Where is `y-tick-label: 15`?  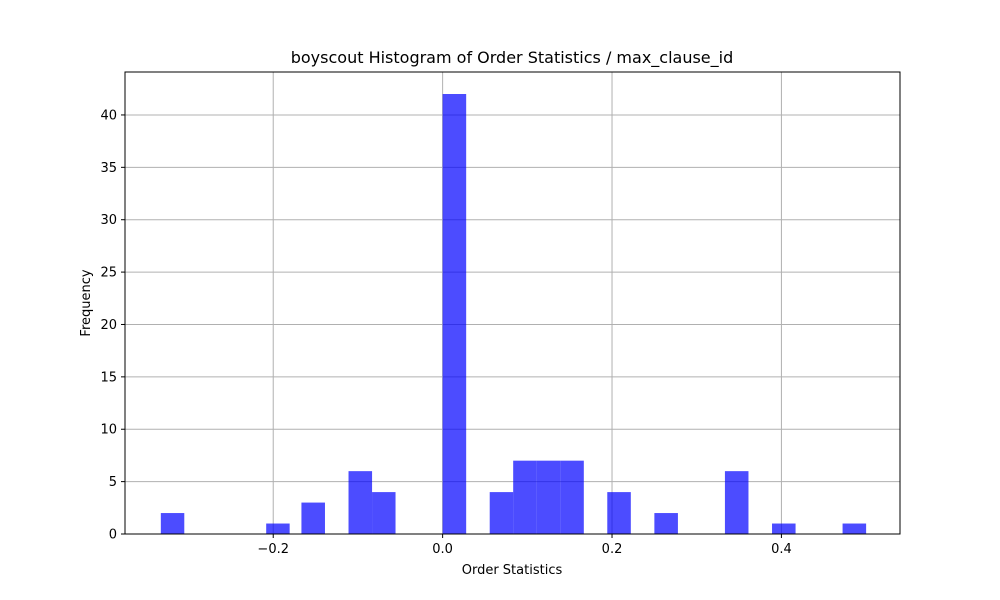
y-tick-label: 15 is located at coordinates (108, 377).